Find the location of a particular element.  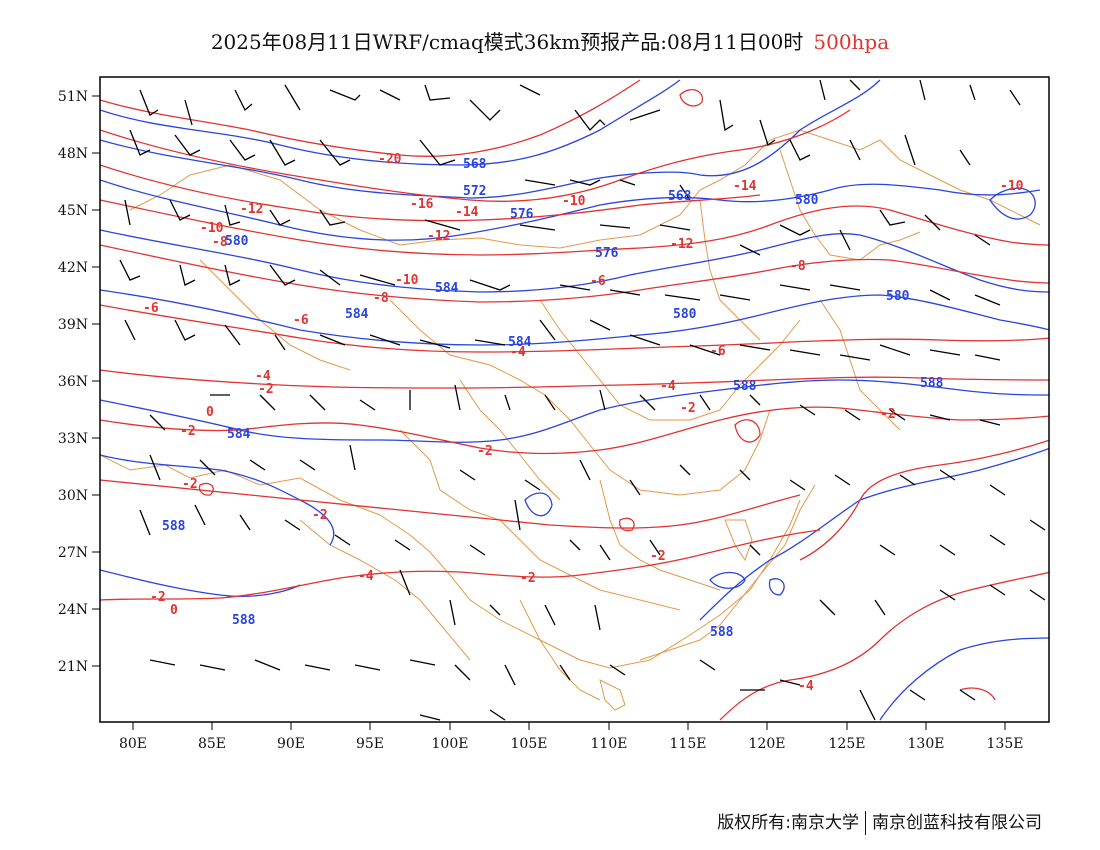

lon-tick-label: 110E is located at coordinates (609, 744).